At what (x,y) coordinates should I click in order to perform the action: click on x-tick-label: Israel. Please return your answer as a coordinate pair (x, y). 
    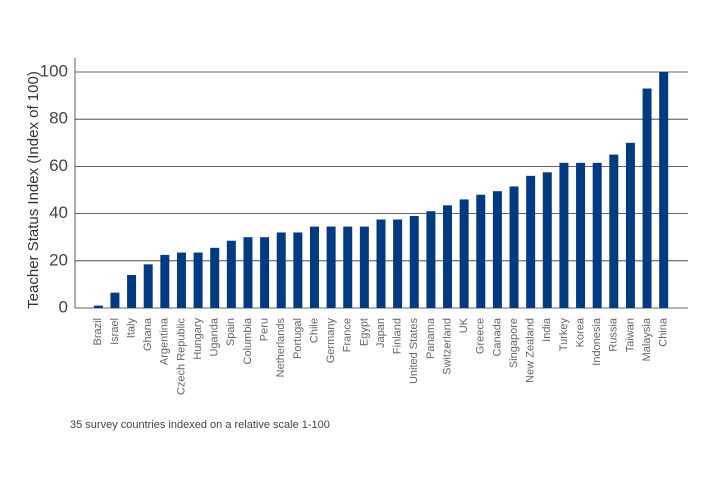
    Looking at the image, I should click on (115, 331).